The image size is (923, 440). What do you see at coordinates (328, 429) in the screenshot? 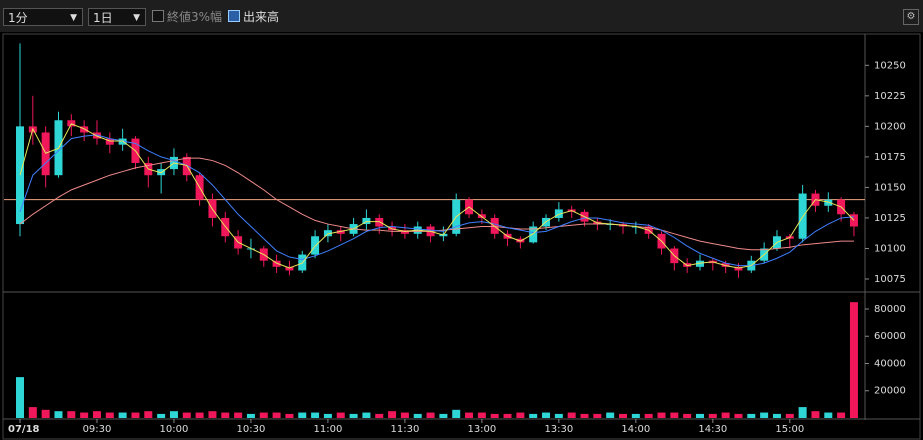
I see `x-tick-label: 11:00` at bounding box center [328, 429].